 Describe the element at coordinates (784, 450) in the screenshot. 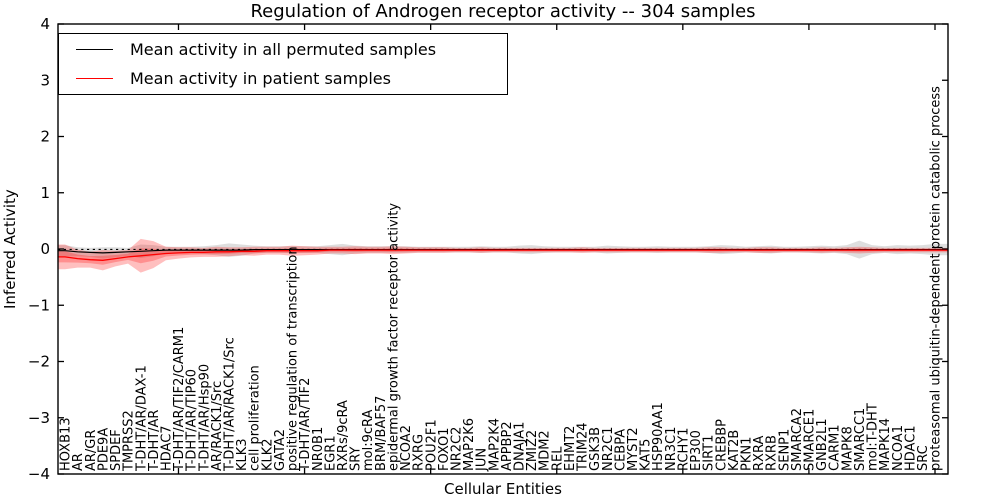

I see `x-tick-label: SENP1` at that location.